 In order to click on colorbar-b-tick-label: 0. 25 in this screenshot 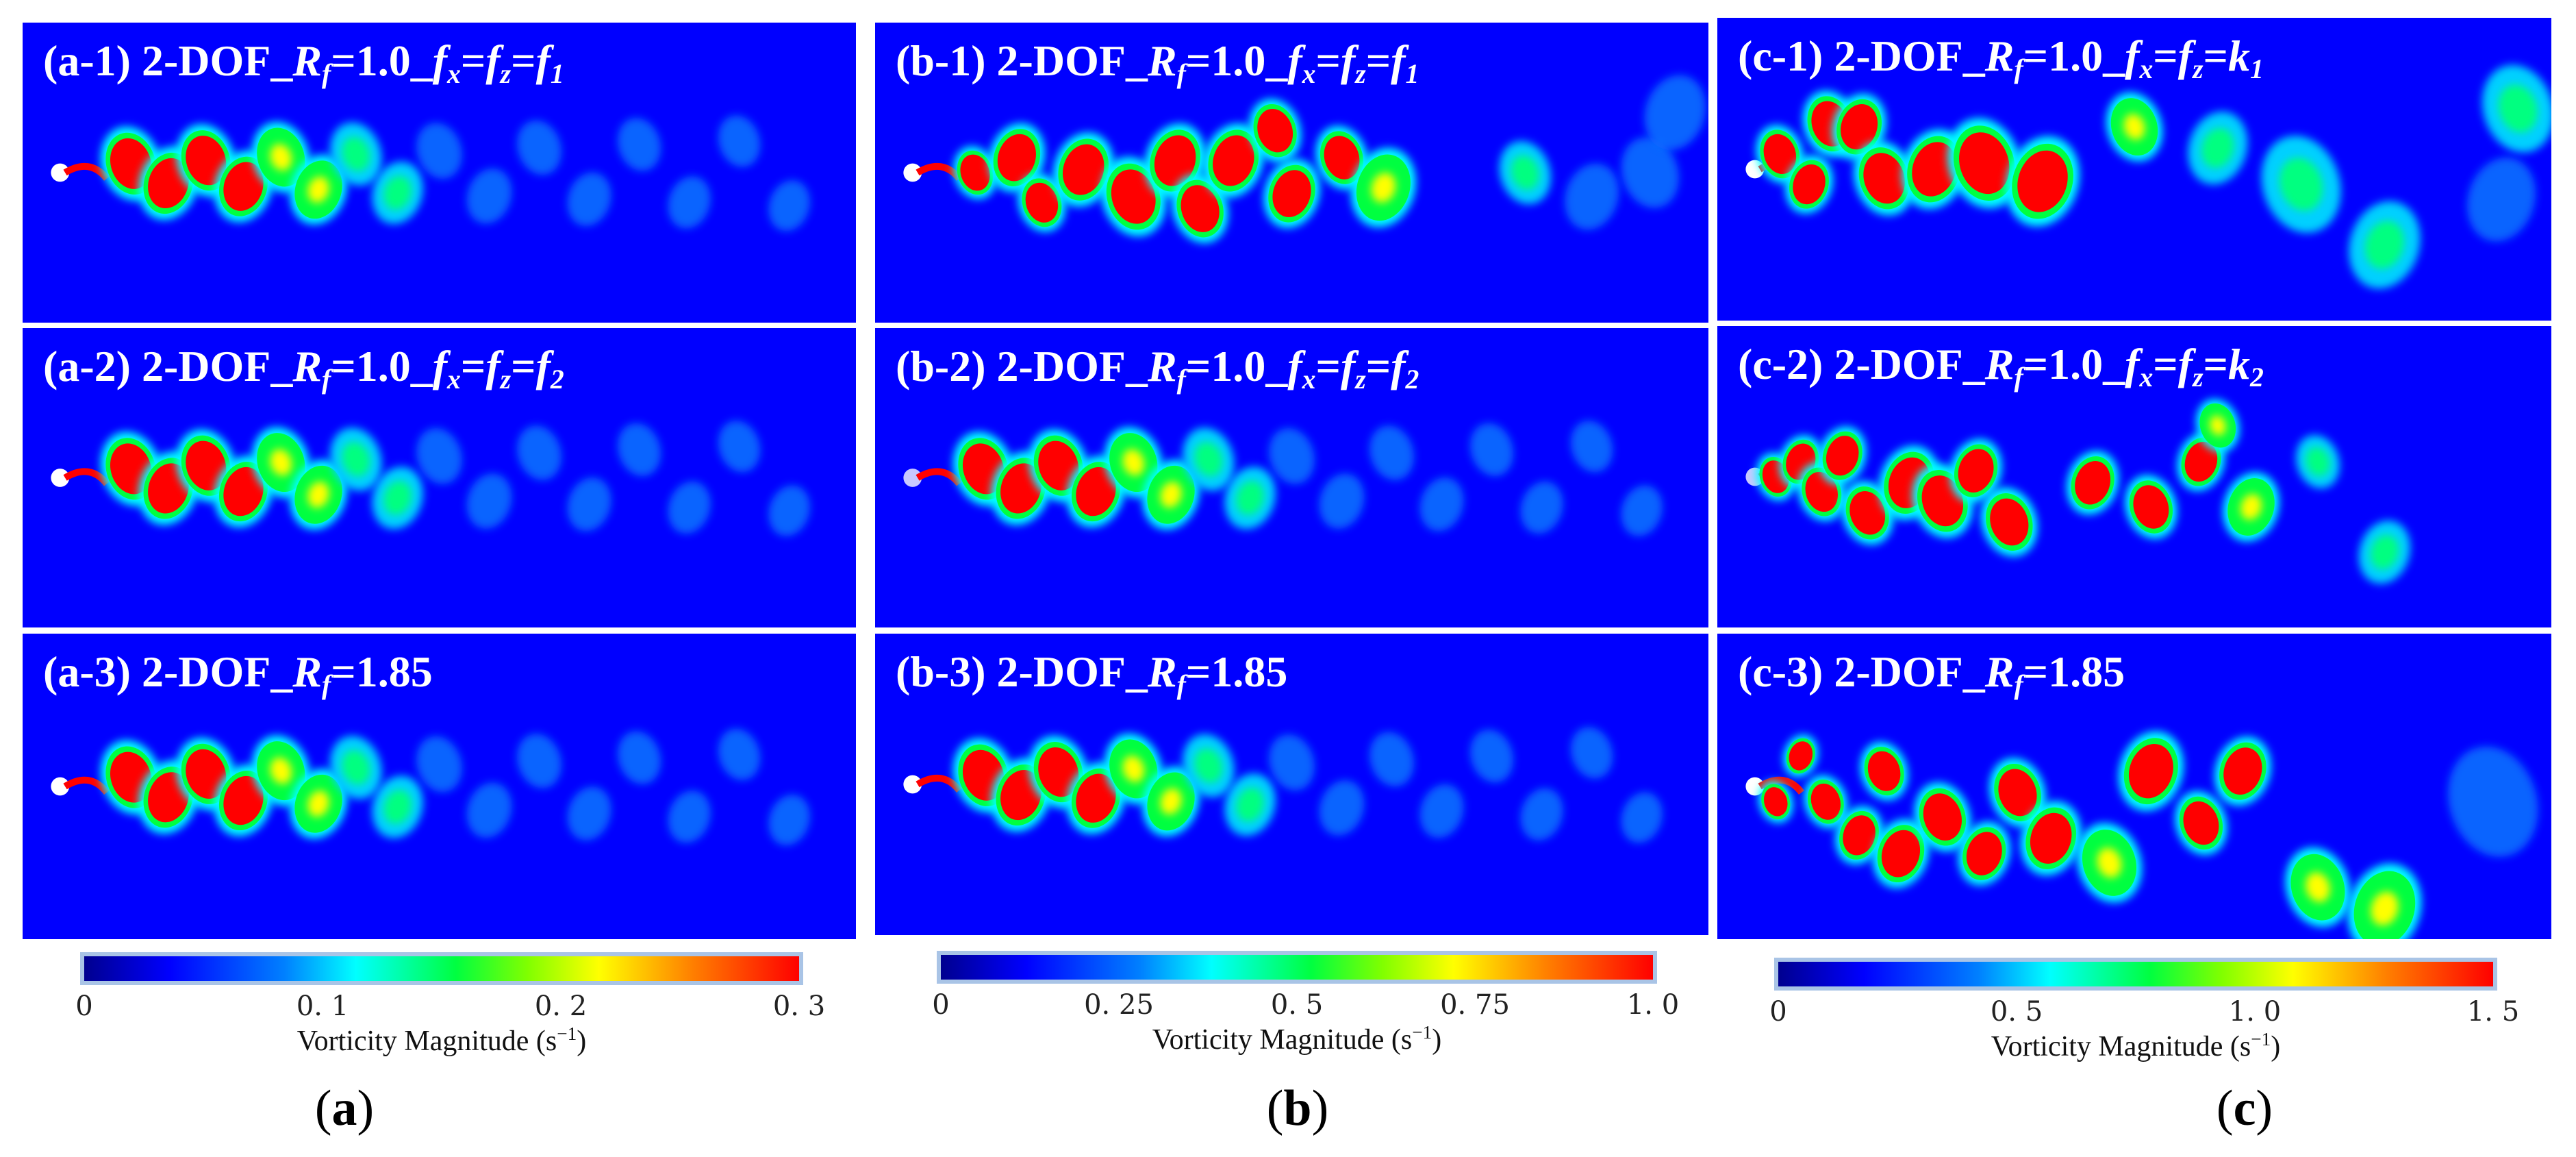, I will do `click(1119, 1005)`.